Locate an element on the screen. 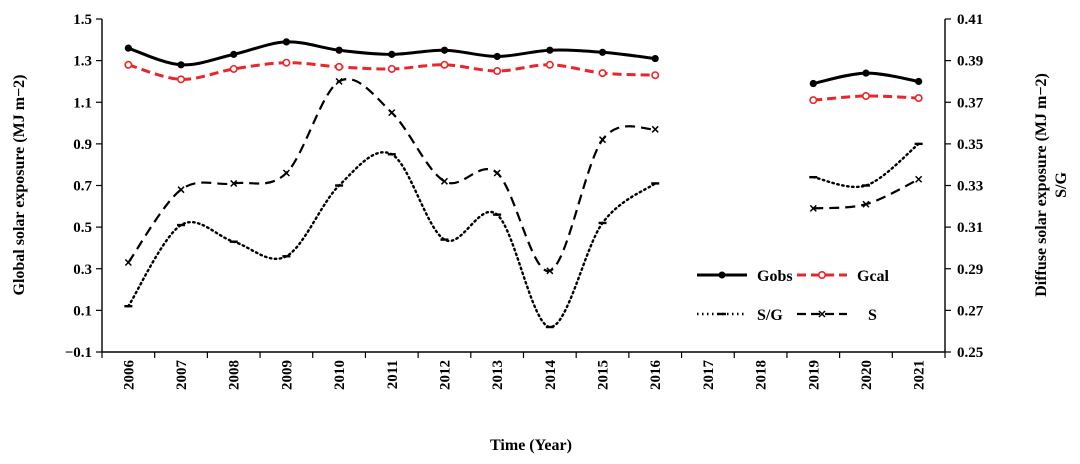  x-tick-label: 2018 is located at coordinates (762, 375).